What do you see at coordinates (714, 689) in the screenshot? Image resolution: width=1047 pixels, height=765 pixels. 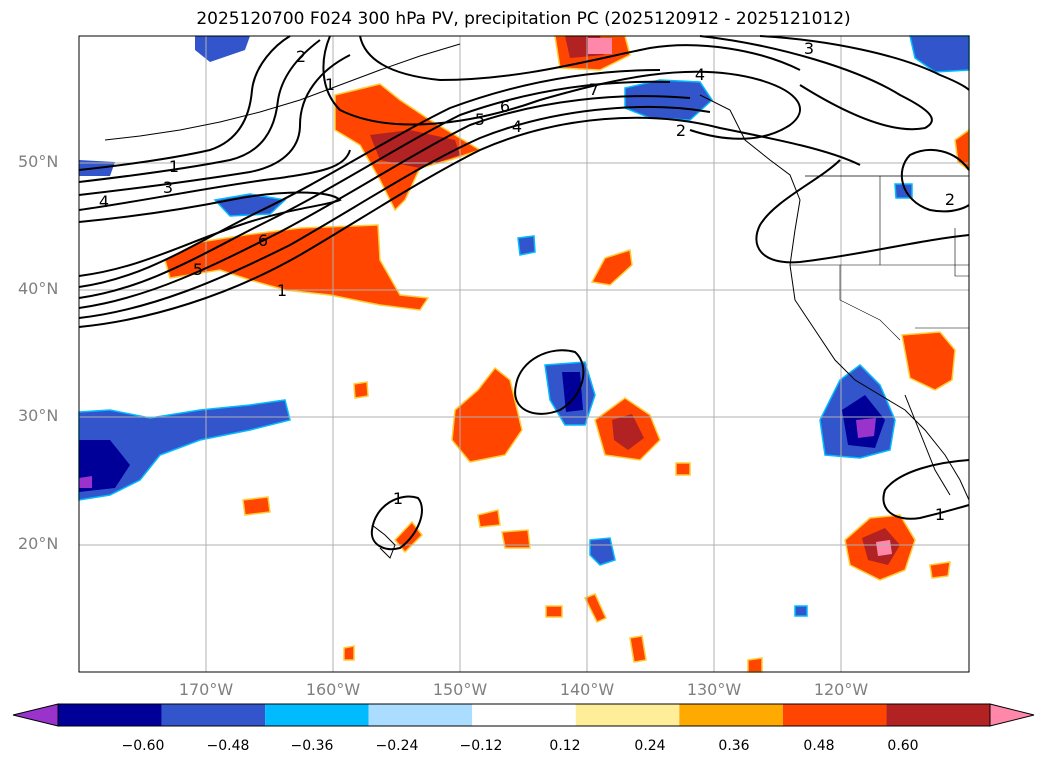 I see `lon-label: 130°W` at bounding box center [714, 689].